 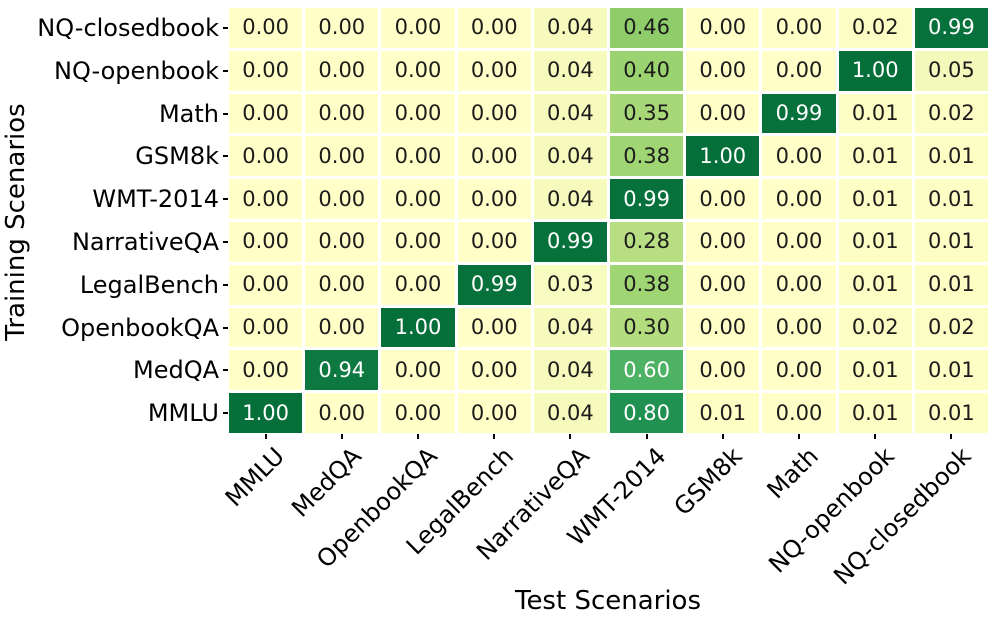 What do you see at coordinates (792, 473) in the screenshot?
I see `x-tick-label: Math` at bounding box center [792, 473].